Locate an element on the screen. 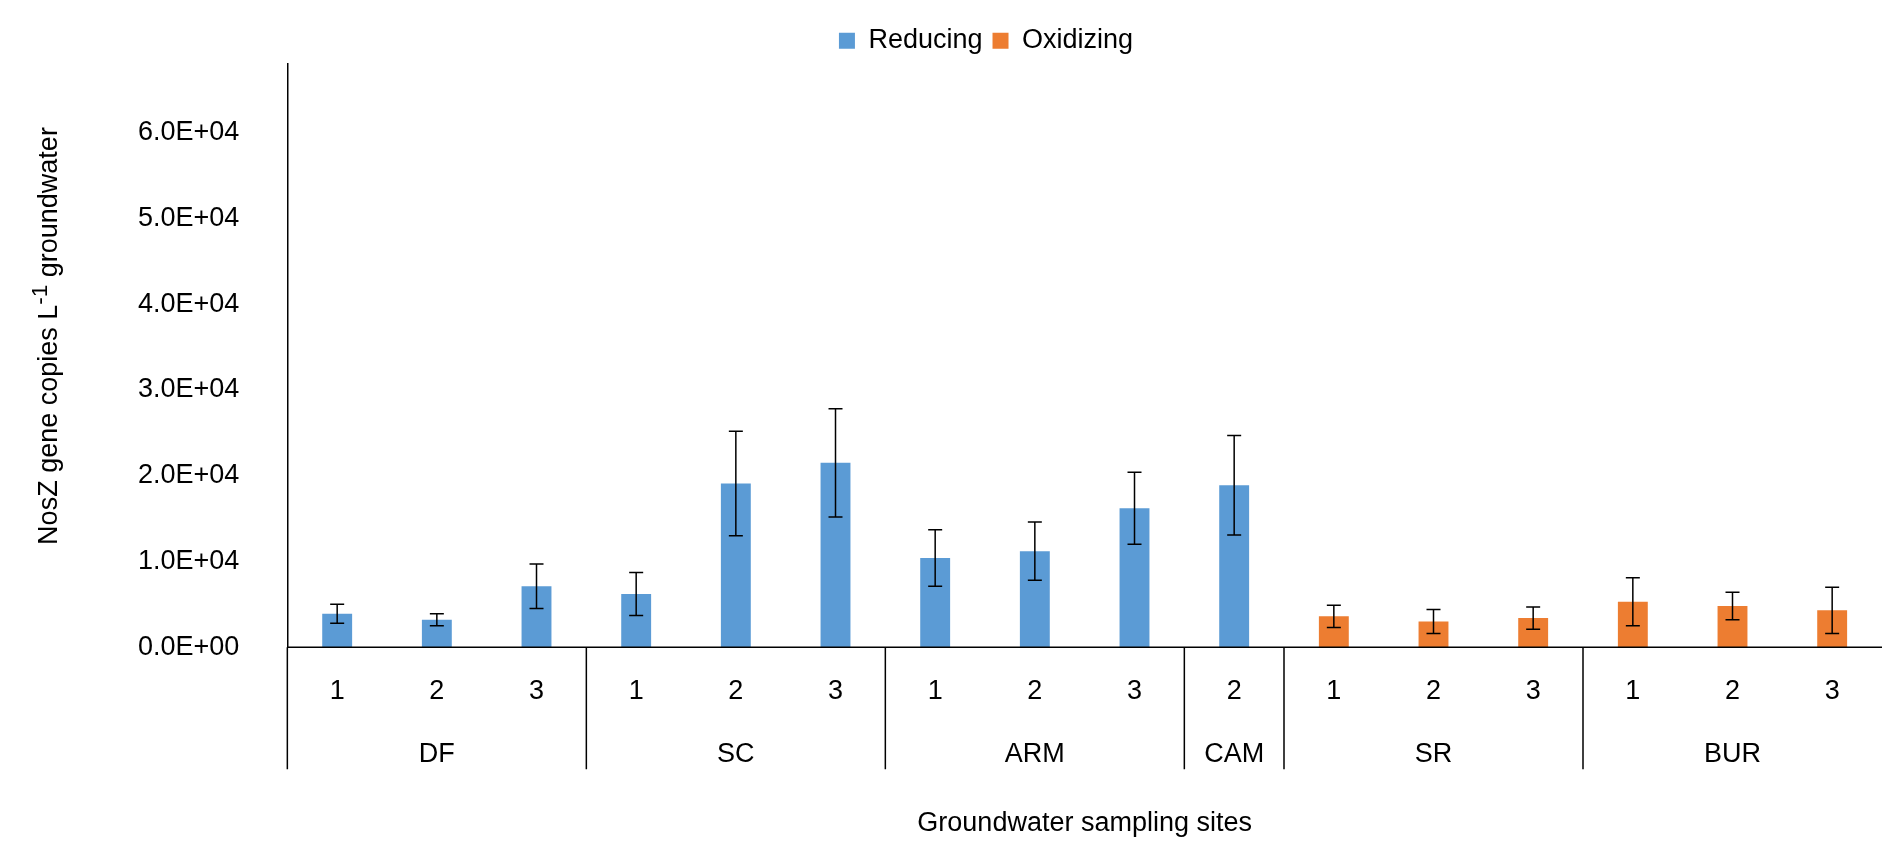 The image size is (1884, 844). text: CAM is located at coordinates (1234, 752).